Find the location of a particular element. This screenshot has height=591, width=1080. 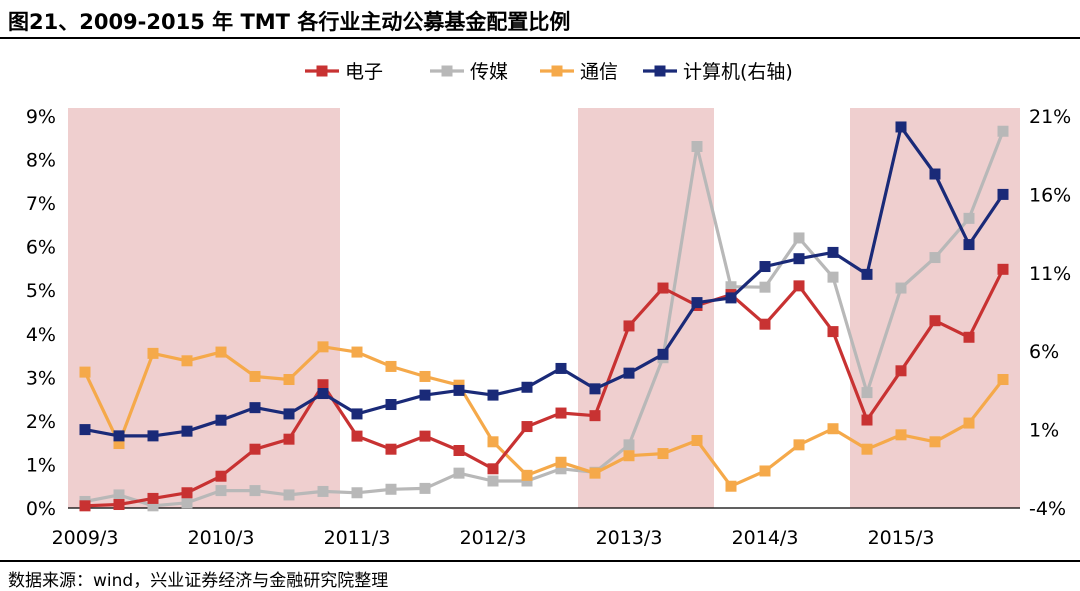

y-left-tick-label: 3% is located at coordinates (41, 378).